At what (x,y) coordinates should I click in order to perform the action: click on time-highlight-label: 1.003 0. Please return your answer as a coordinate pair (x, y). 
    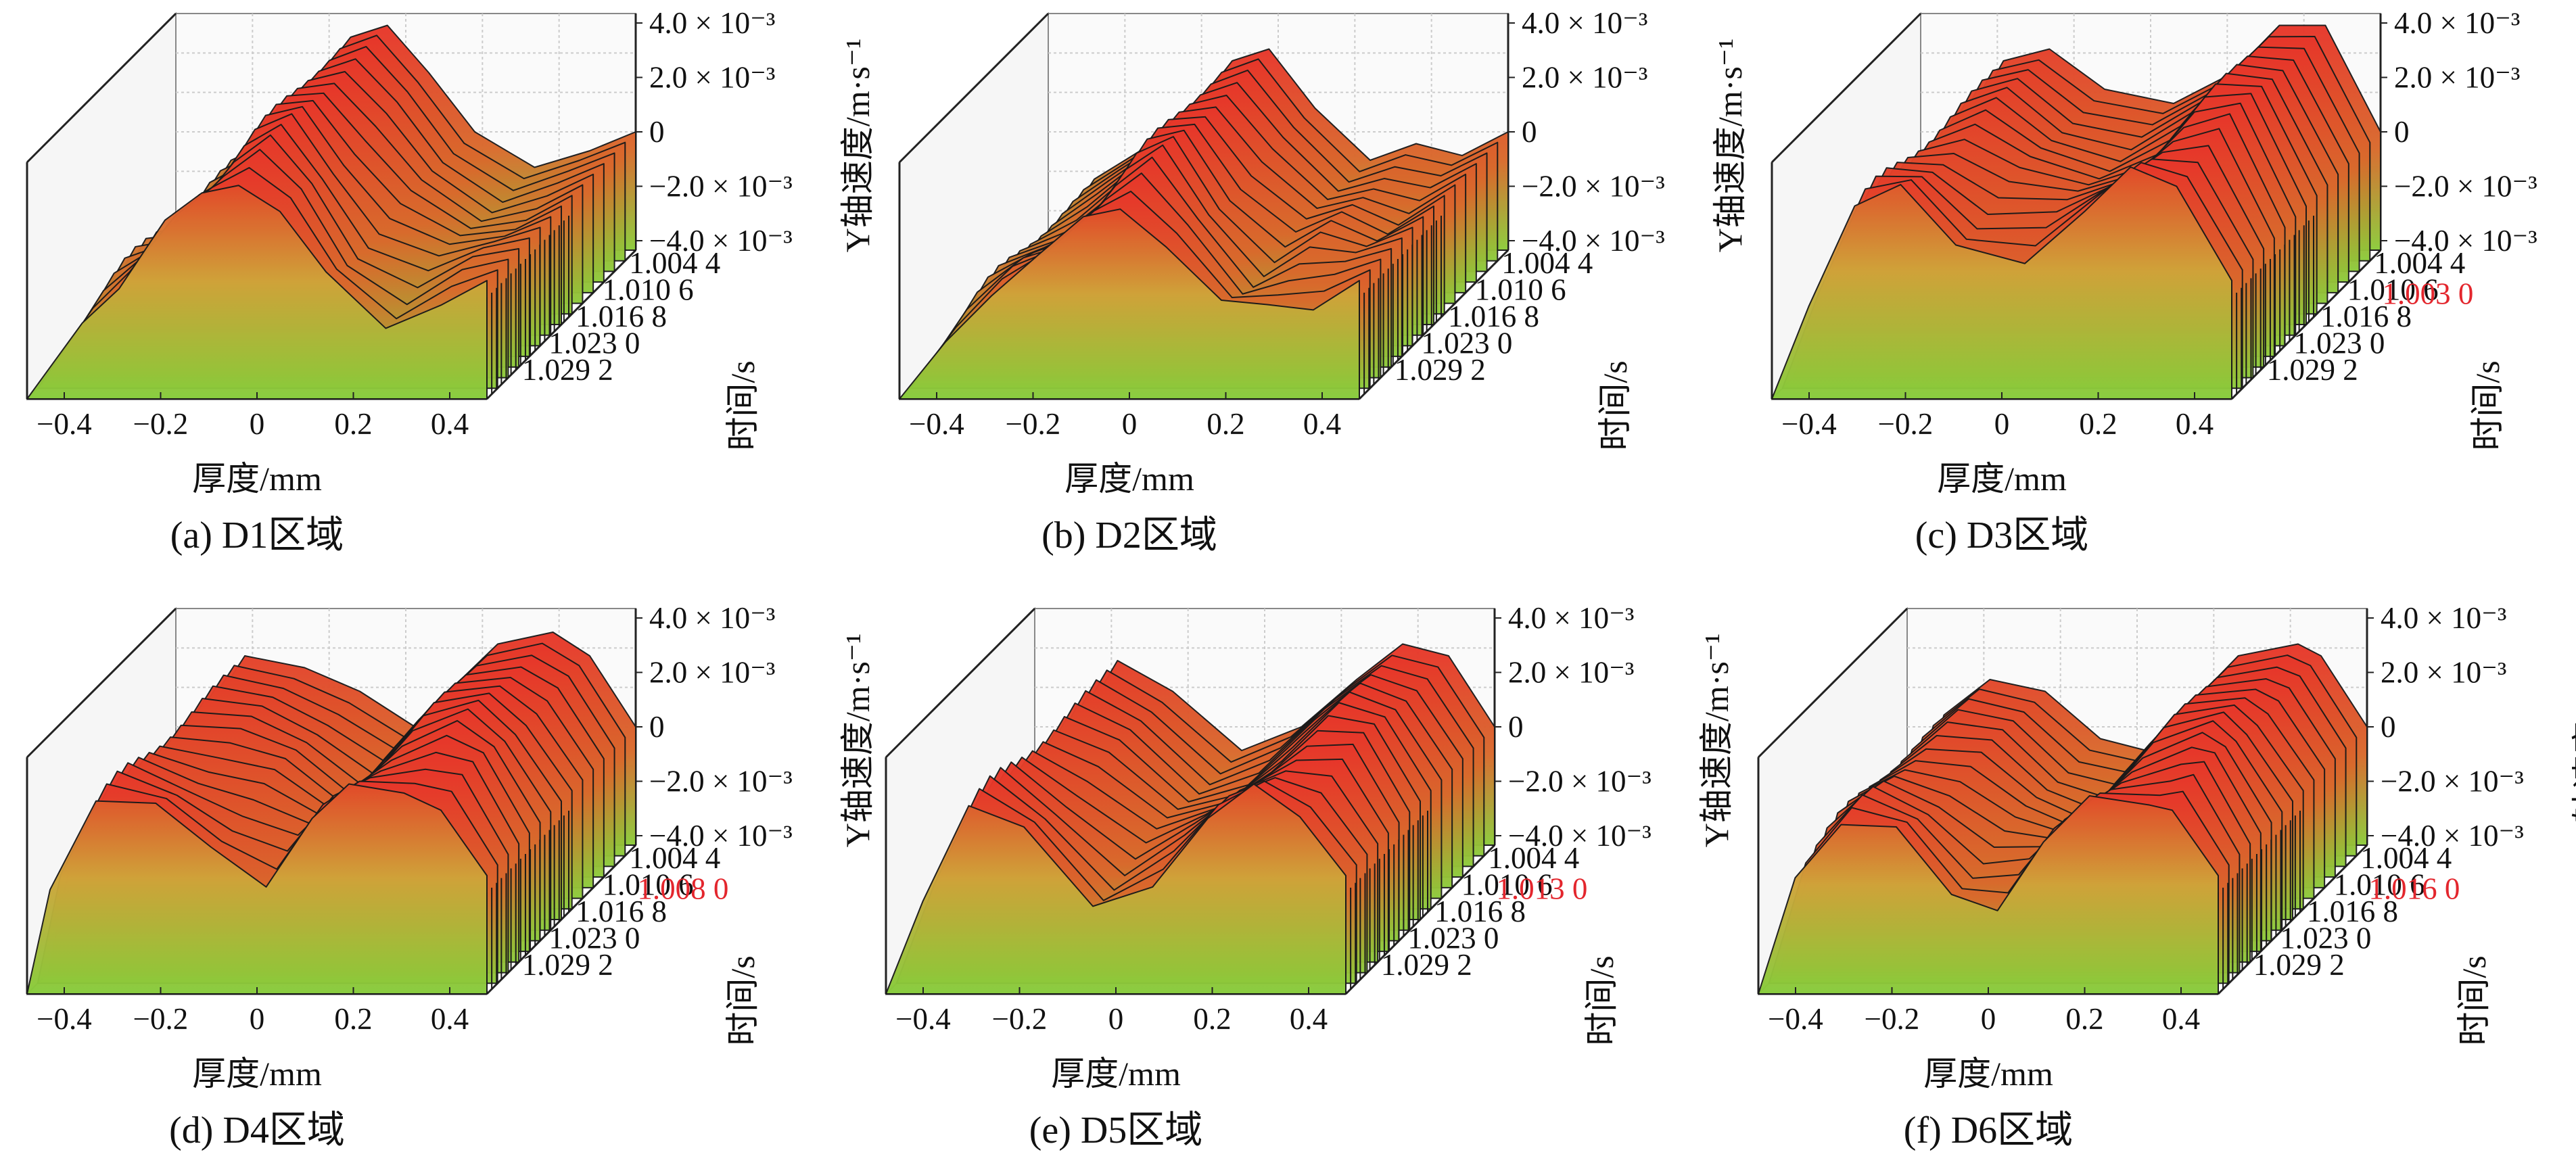
    Looking at the image, I should click on (2427, 294).